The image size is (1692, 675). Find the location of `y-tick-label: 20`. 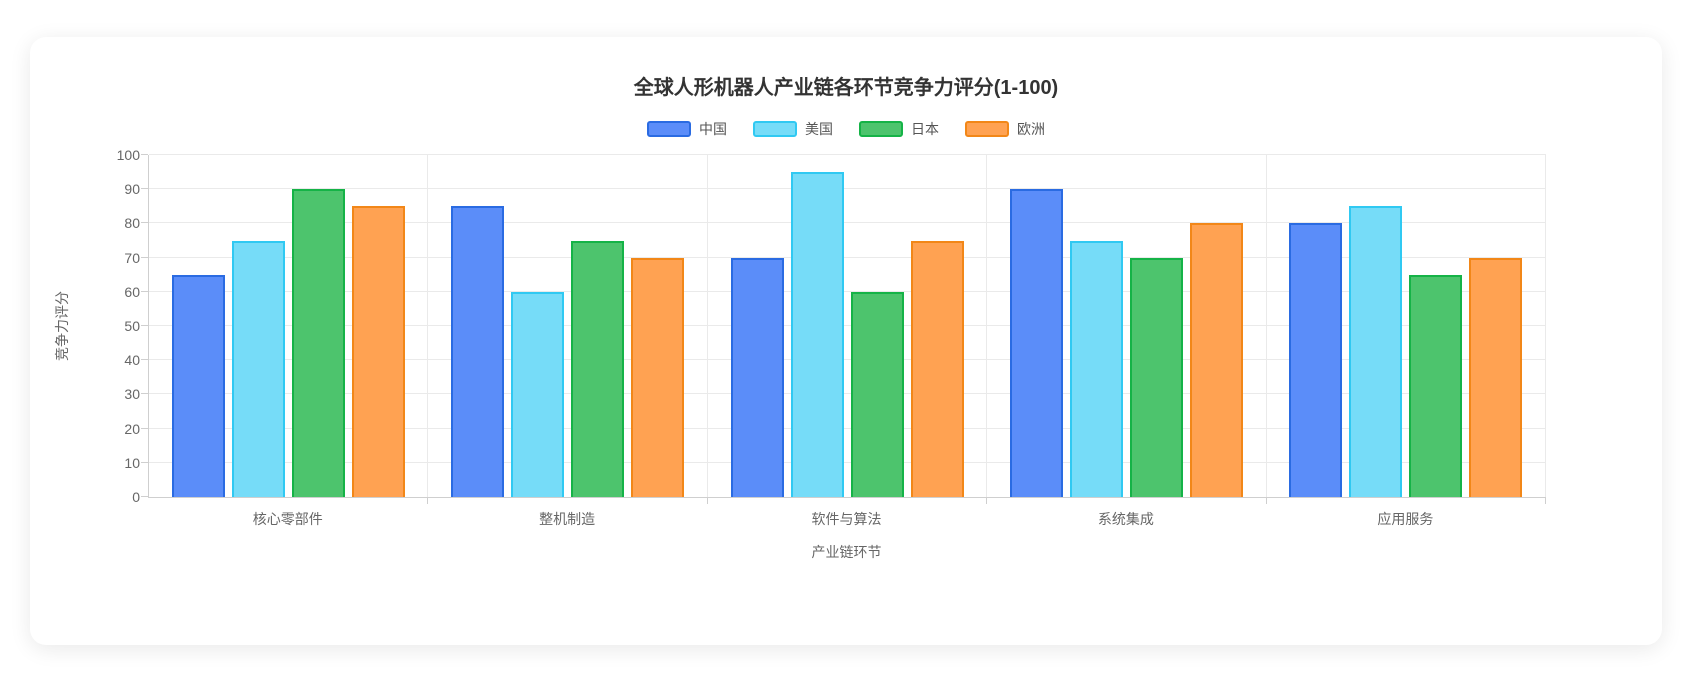

y-tick-label: 20 is located at coordinates (132, 428).